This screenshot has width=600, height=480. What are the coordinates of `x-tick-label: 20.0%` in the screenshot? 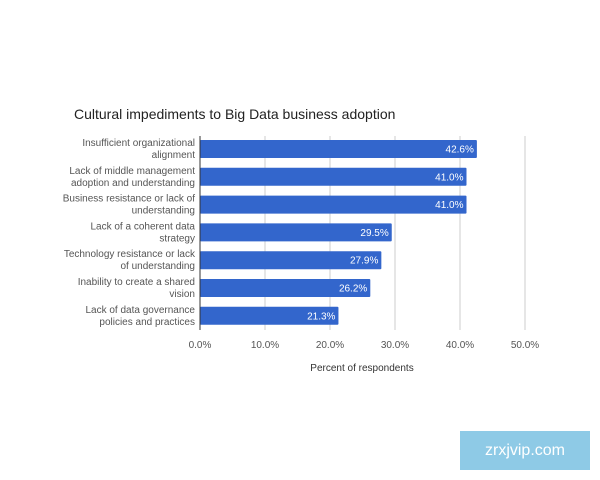 It's located at (330, 345).